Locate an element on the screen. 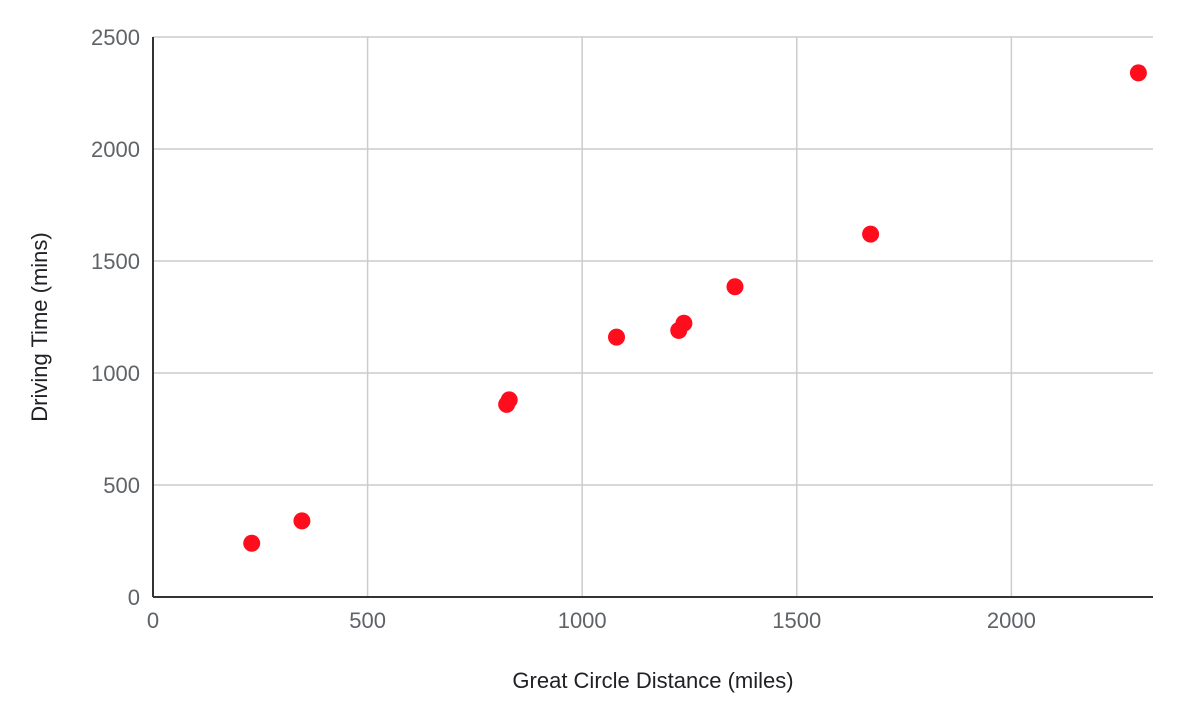 The image size is (1180, 720). y-tick-label: 1000 is located at coordinates (115, 373).